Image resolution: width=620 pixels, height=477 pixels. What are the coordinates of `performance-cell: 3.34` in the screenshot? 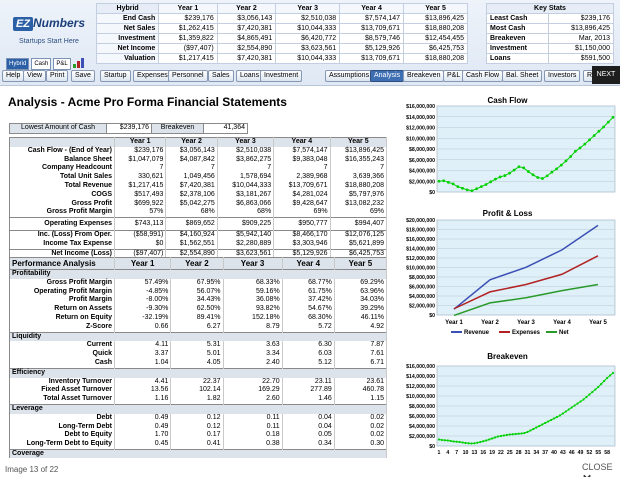 It's located at (253, 354).